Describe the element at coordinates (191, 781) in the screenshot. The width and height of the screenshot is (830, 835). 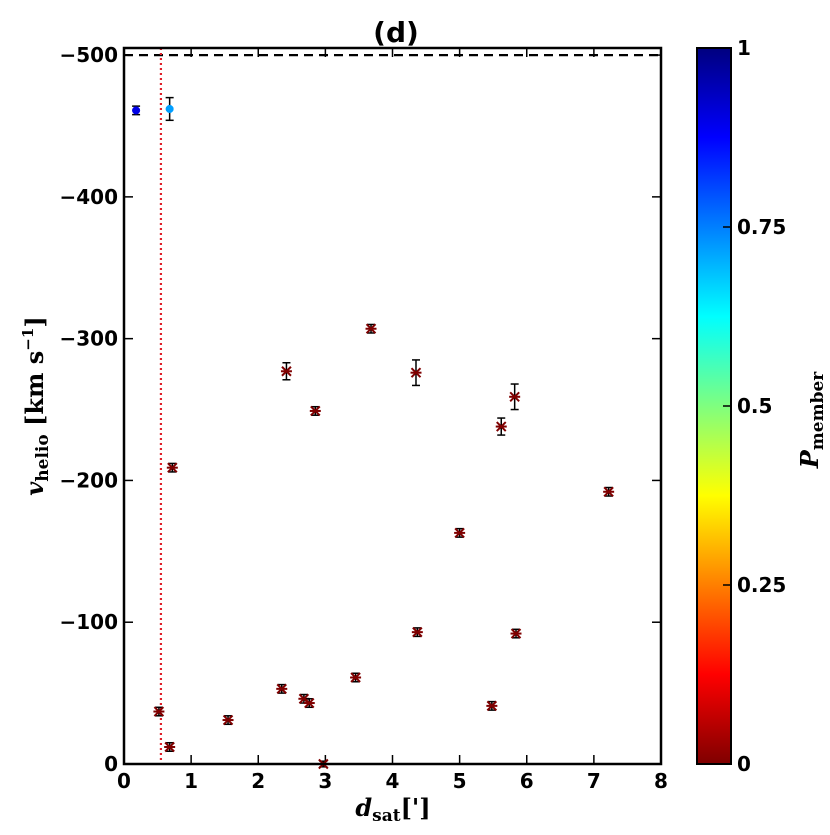
I see `x-tick-label: 1` at that location.